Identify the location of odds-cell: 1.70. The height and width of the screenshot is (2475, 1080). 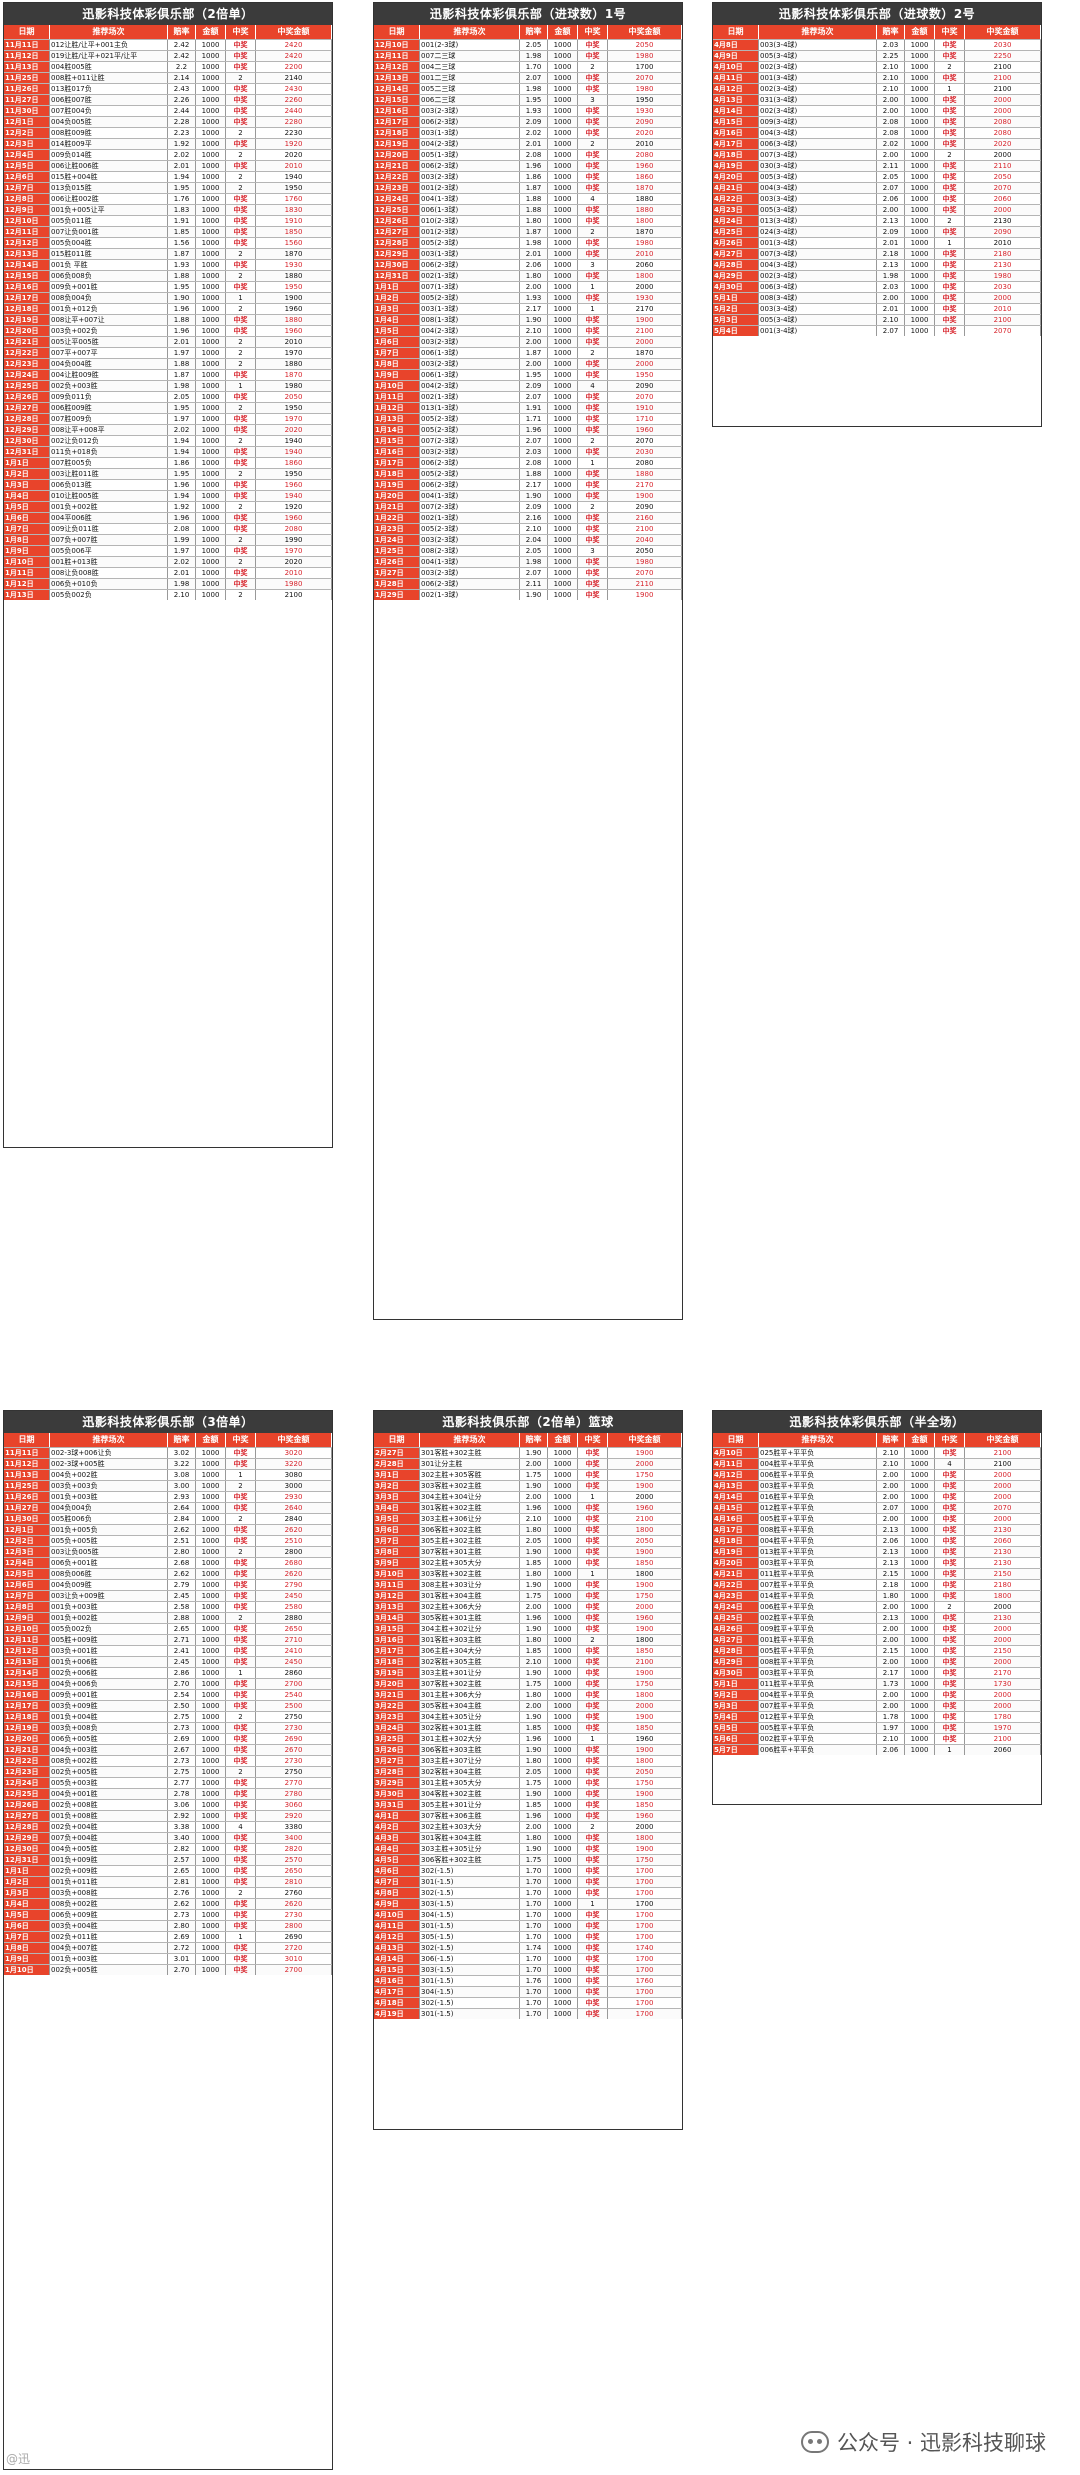
(534, 1882).